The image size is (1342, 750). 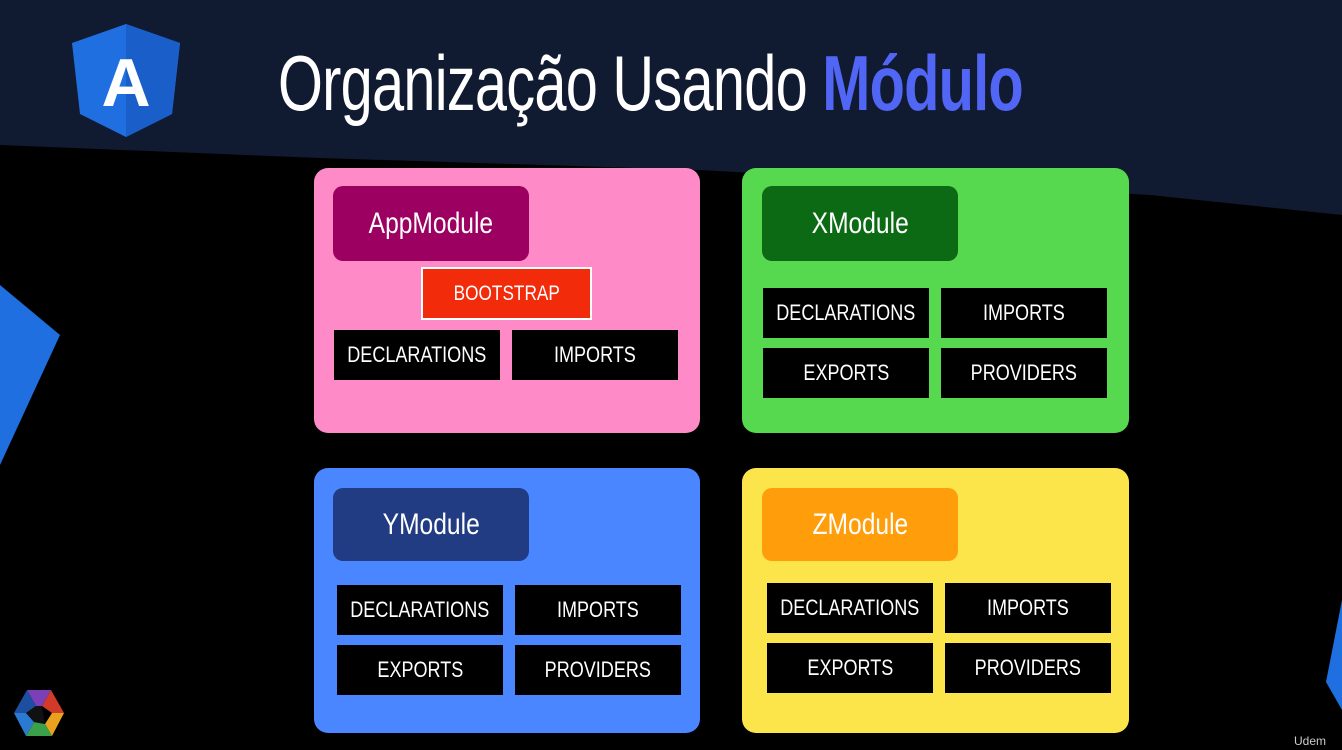 I want to click on x-imports: IMPORTS, so click(x=1024, y=313).